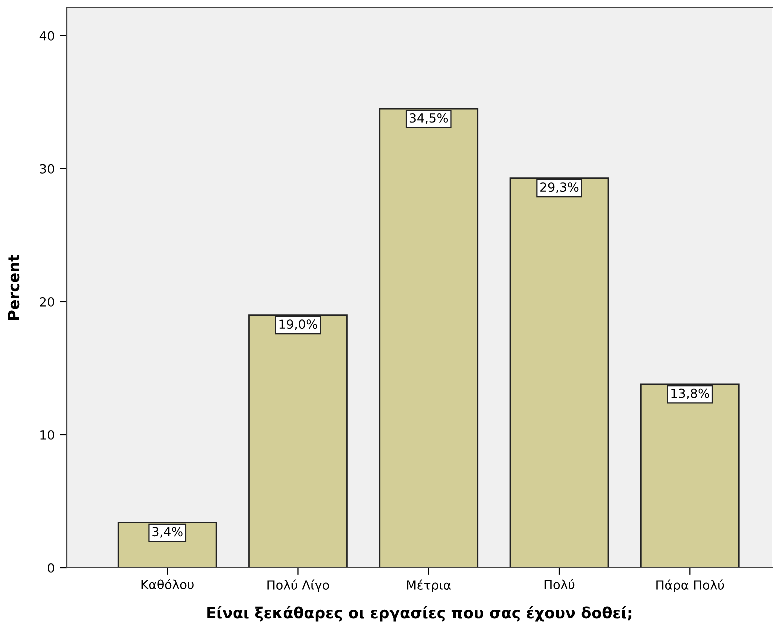 This screenshot has width=774, height=628. Describe the element at coordinates (47, 36) in the screenshot. I see `y-tick-label: 40` at that location.